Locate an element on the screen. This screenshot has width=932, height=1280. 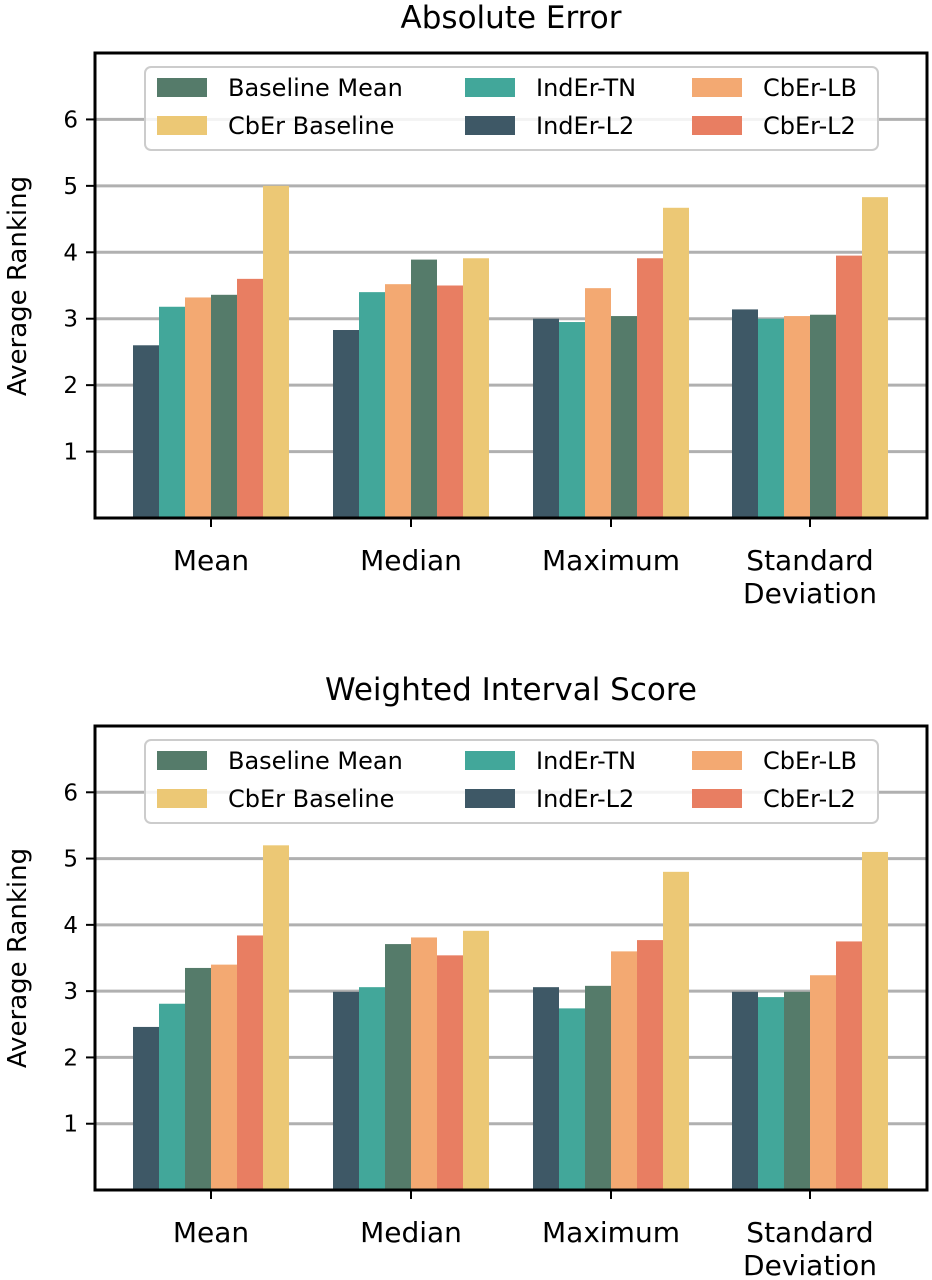
bar-baseline-mean-mean is located at coordinates (198, 1078).